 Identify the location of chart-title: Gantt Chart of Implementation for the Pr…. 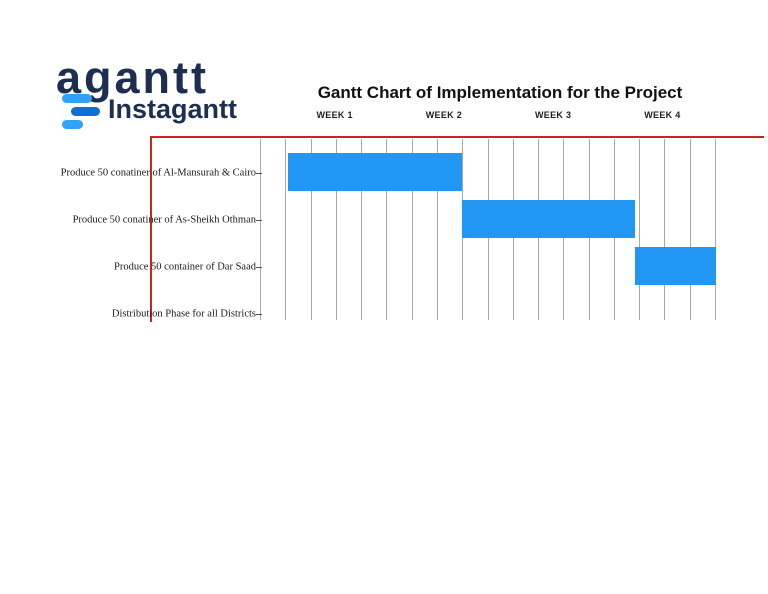
(500, 92).